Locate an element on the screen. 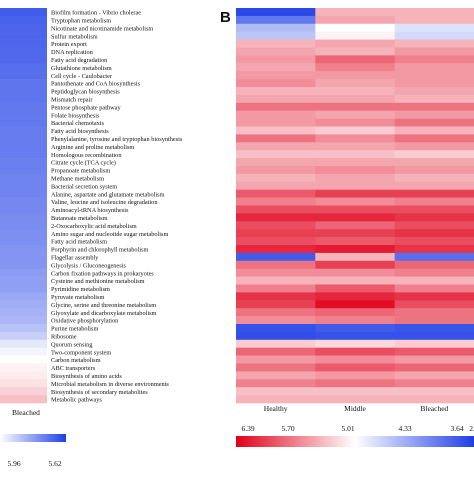 The image size is (474, 479). pathway-label: Fatty acid biosynthesis is located at coordinates (80, 131).